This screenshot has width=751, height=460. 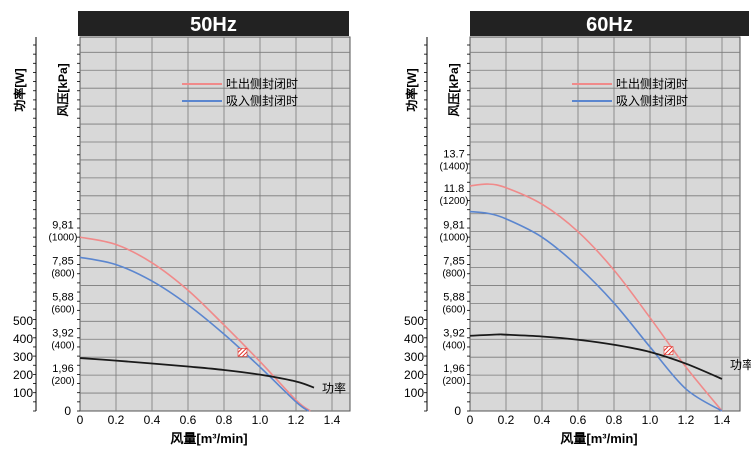 I want to click on panel-header-title: 50Hz, so click(x=213, y=25).